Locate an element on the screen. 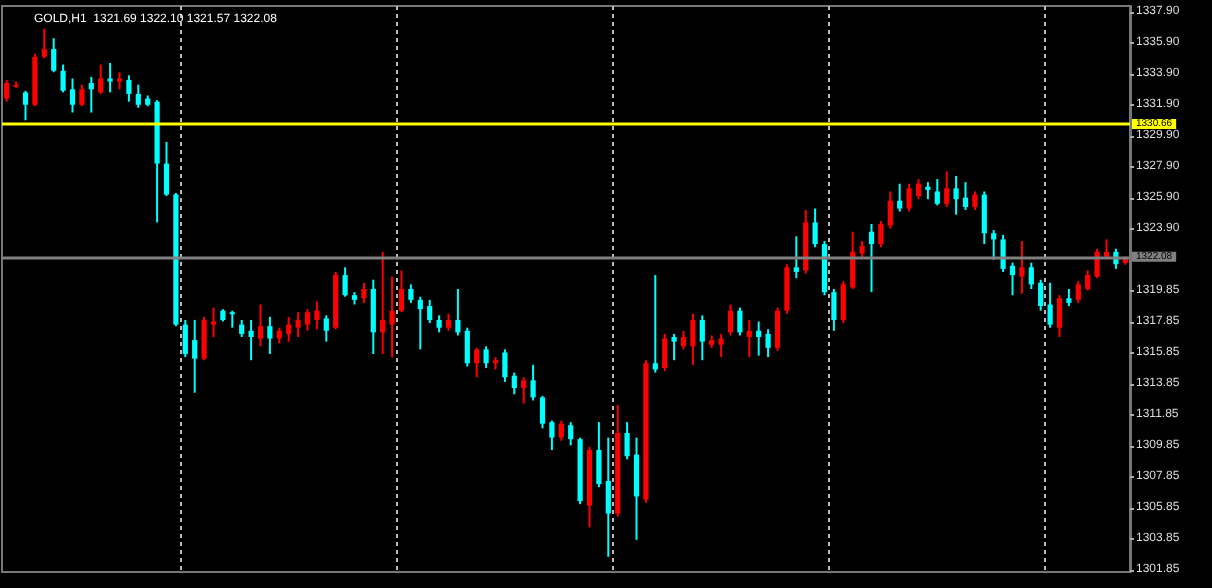  candlestick is located at coordinates (655, 324).